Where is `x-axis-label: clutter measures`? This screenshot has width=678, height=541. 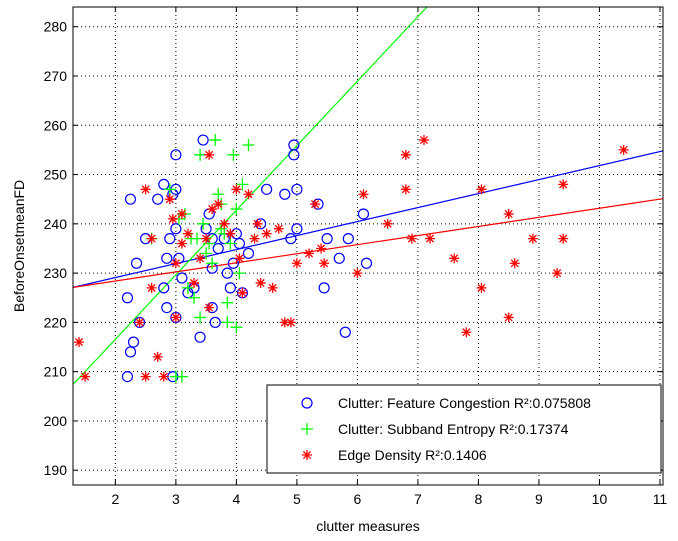 x-axis-label: clutter measures is located at coordinates (367, 526).